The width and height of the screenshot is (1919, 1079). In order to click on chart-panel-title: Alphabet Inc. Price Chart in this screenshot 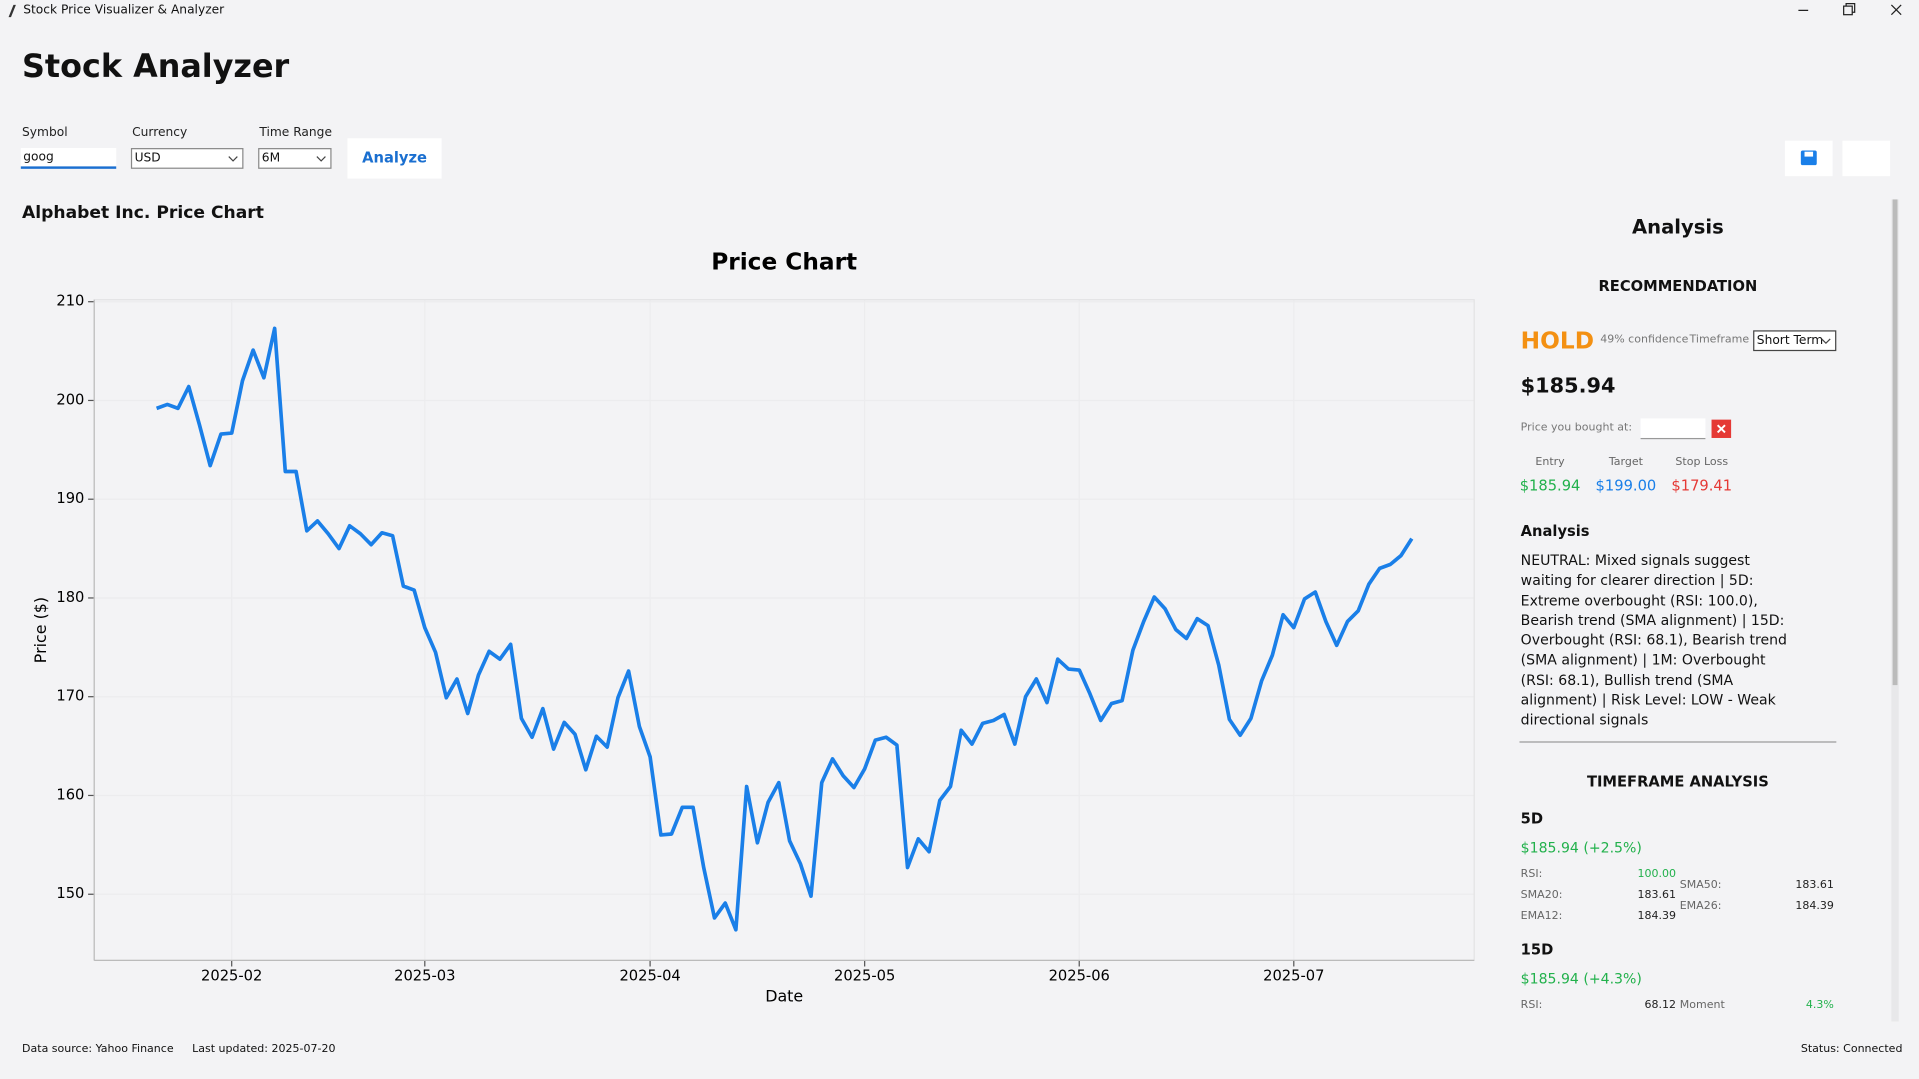, I will do `click(143, 213)`.